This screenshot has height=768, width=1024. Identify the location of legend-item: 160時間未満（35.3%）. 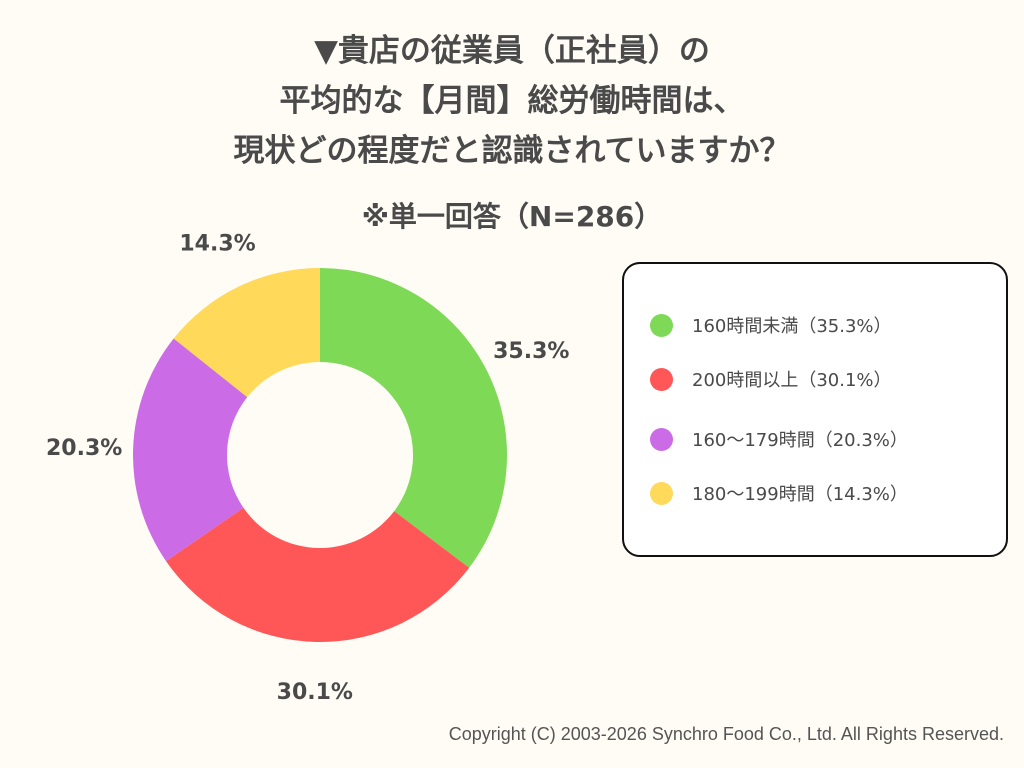
(771, 325).